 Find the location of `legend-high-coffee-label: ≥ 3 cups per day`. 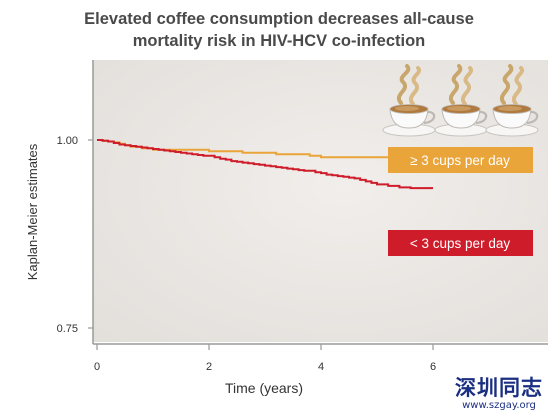

legend-high-coffee-label: ≥ 3 cups per day is located at coordinates (460, 160).